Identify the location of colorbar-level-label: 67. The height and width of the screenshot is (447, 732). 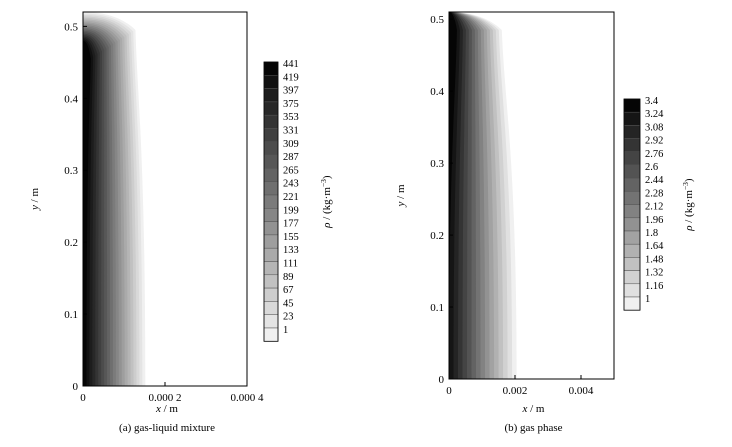
(288, 290).